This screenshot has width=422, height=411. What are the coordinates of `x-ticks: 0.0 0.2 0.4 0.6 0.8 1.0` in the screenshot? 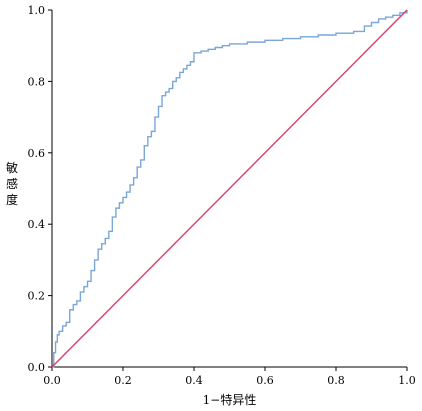 It's located at (229, 377).